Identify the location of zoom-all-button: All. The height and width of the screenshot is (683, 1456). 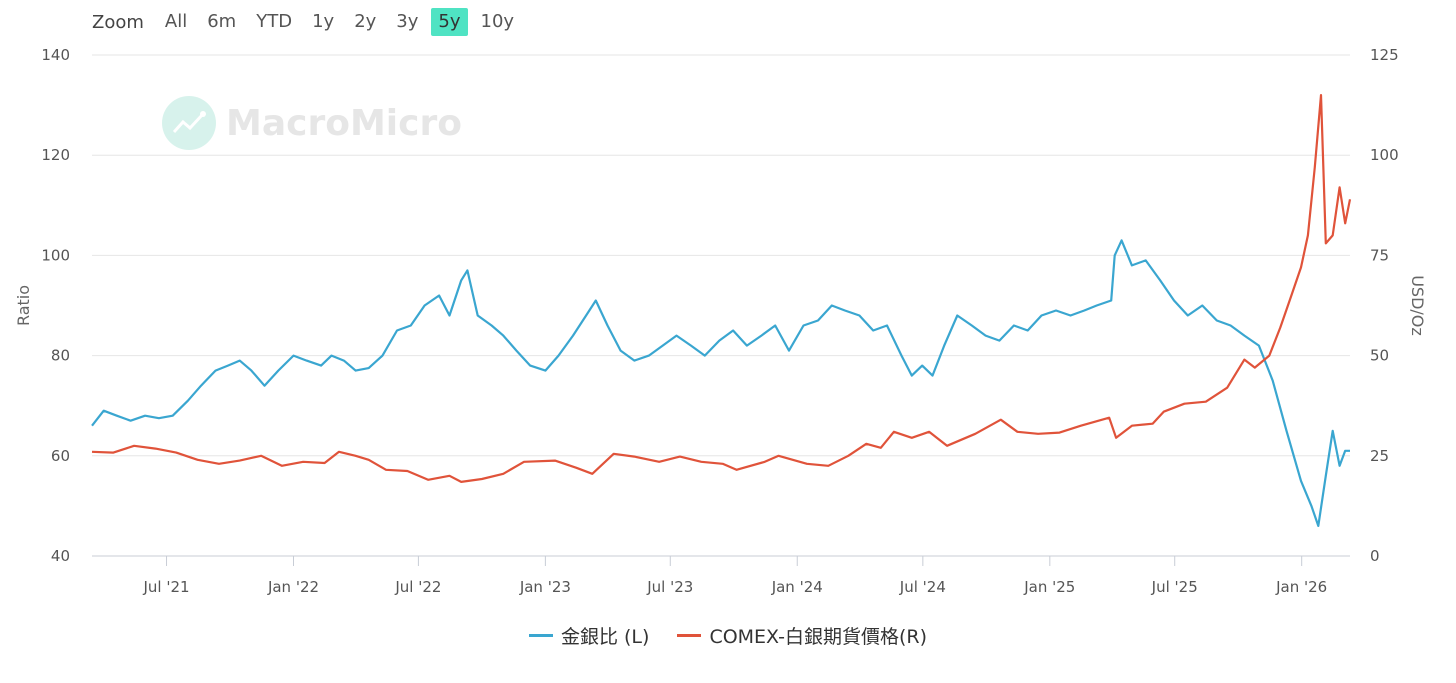
(176, 21).